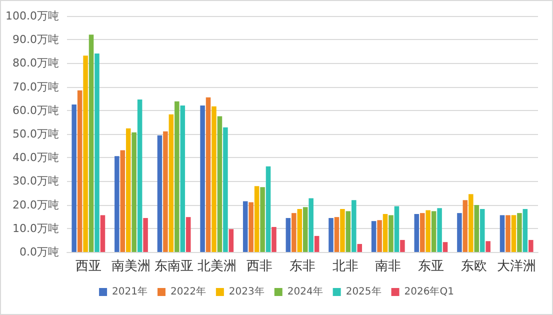 This screenshot has height=315, width=553. Describe the element at coordinates (131, 266) in the screenshot. I see `x-tick-label: 南美洲` at that location.